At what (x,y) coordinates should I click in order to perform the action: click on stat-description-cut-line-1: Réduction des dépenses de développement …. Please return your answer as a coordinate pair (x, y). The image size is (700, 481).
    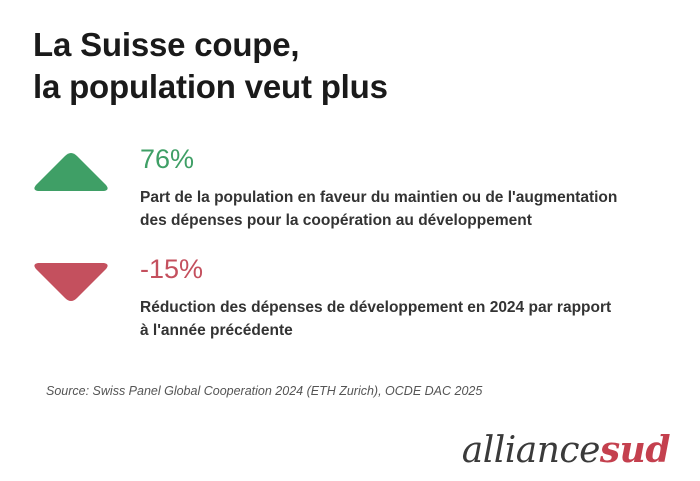
    Looking at the image, I should click on (376, 307).